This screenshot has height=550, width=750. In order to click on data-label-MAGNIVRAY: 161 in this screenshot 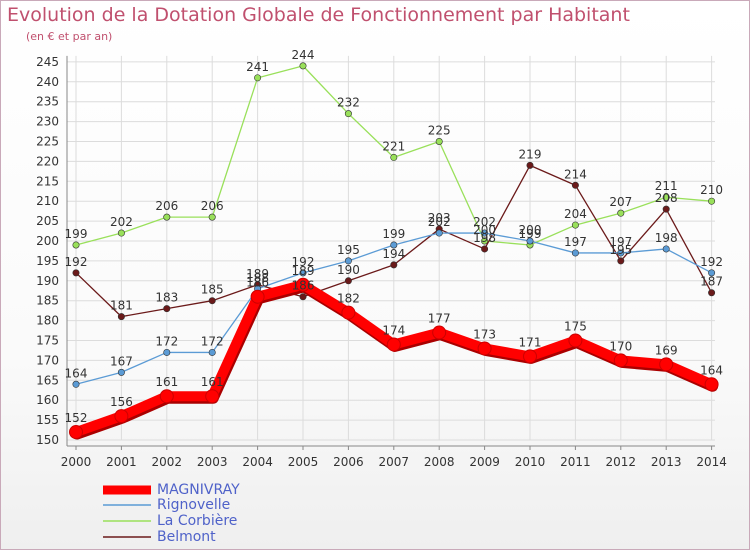, I will do `click(212, 382)`.